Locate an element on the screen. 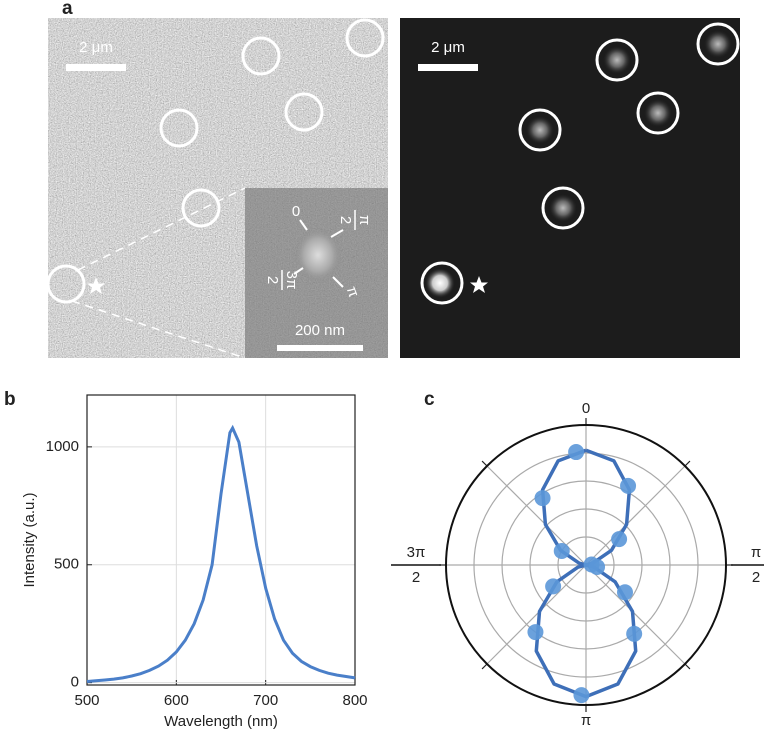 The height and width of the screenshot is (741, 764). theta-tick-label: π is located at coordinates (586, 720).